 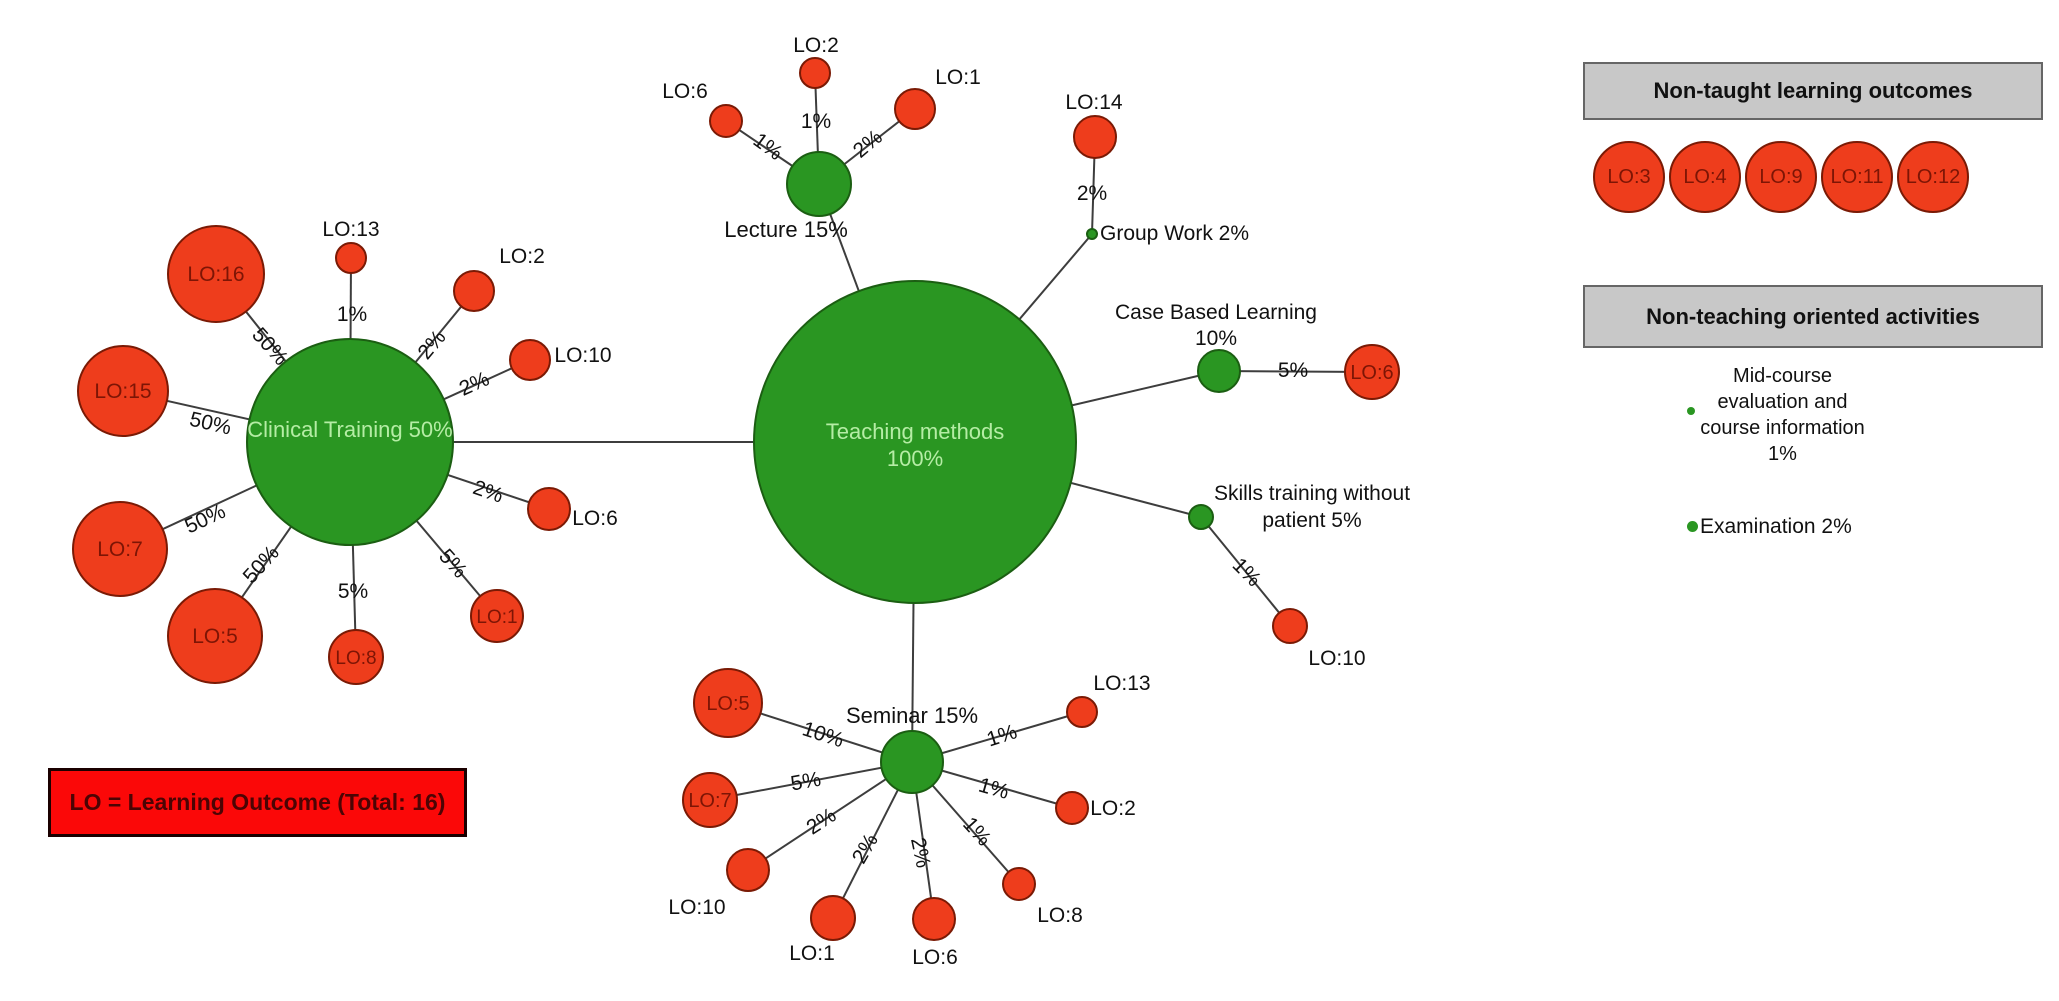 I want to click on edge-seminar-s10, so click(x=830, y=816).